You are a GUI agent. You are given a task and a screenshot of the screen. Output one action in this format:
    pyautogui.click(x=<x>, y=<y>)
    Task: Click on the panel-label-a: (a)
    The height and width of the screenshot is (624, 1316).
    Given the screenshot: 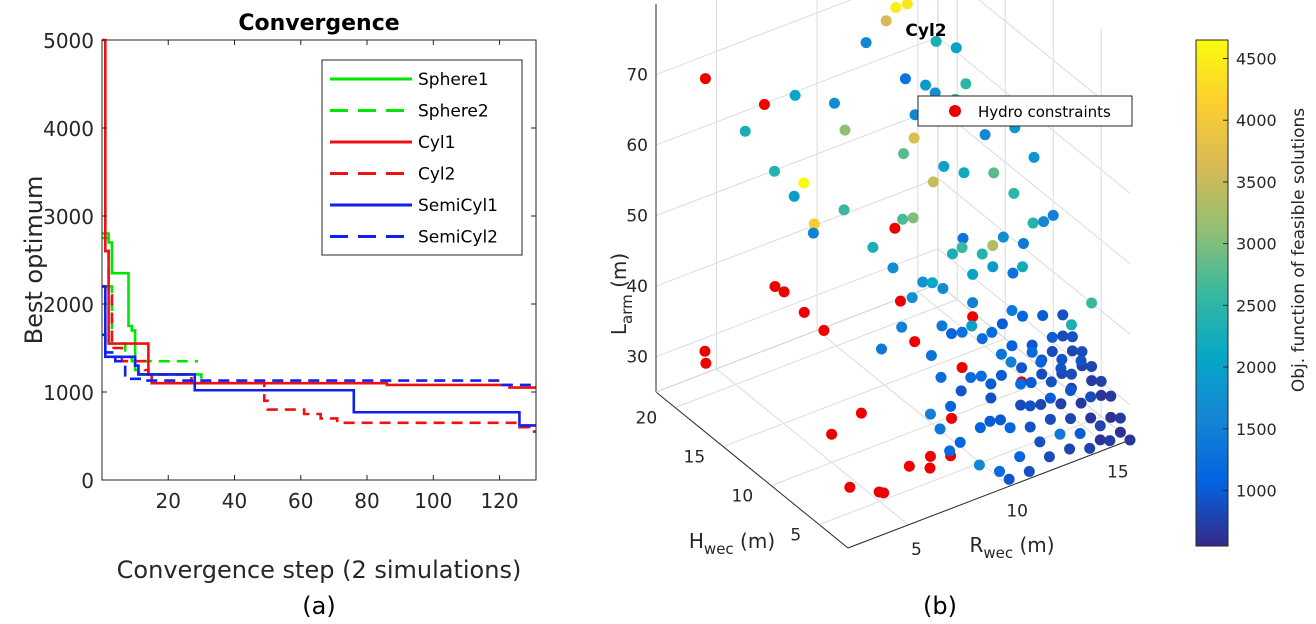 What is the action you would take?
    pyautogui.click(x=318, y=606)
    